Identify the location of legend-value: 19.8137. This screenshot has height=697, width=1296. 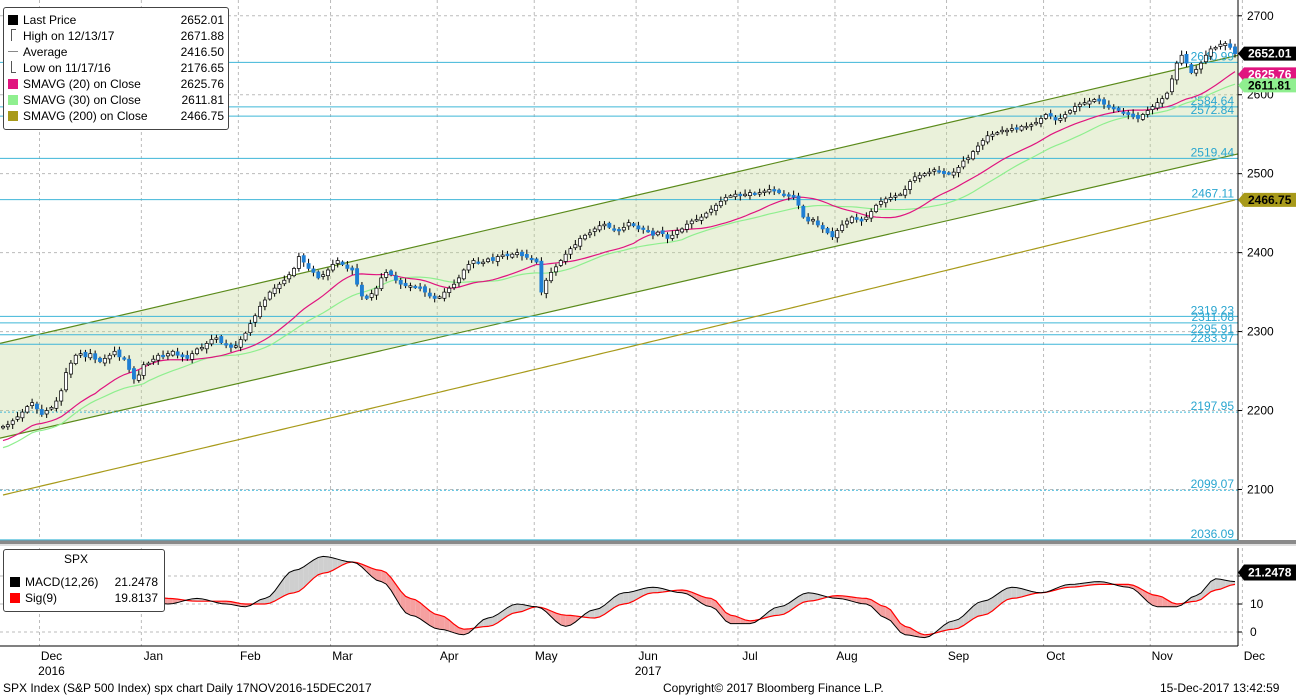
(136, 598).